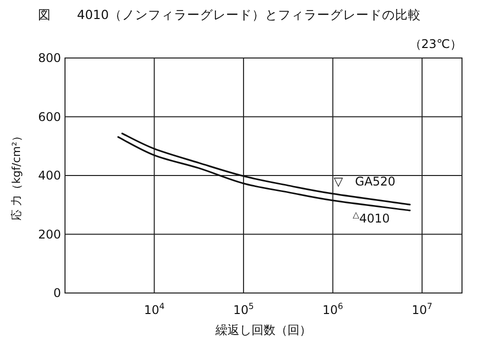 The image size is (500, 350). What do you see at coordinates (57, 293) in the screenshot?
I see `y-tick-label: 0` at bounding box center [57, 293].